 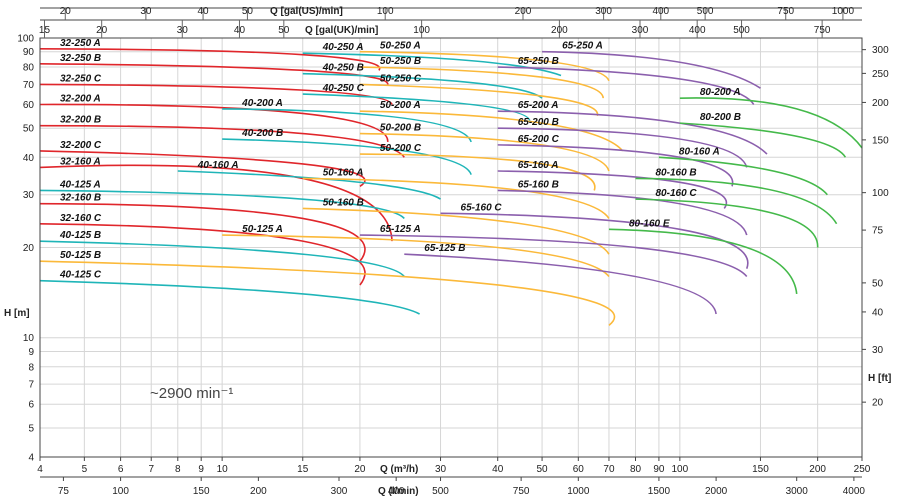 What do you see at coordinates (102, 30) in the screenshot?
I see `x-tick-label-gal-uk: 20` at bounding box center [102, 30].